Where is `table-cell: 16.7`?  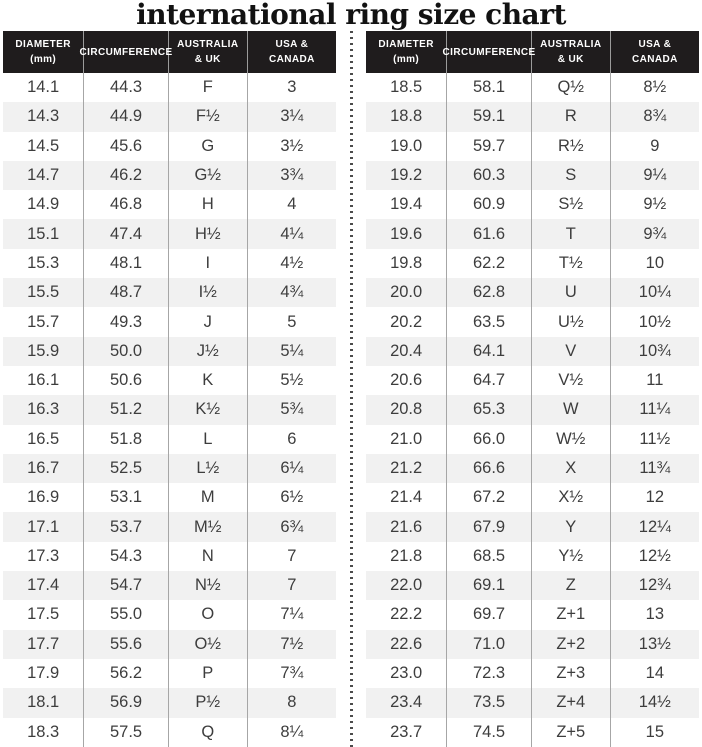 table-cell: 16.7 is located at coordinates (44, 468).